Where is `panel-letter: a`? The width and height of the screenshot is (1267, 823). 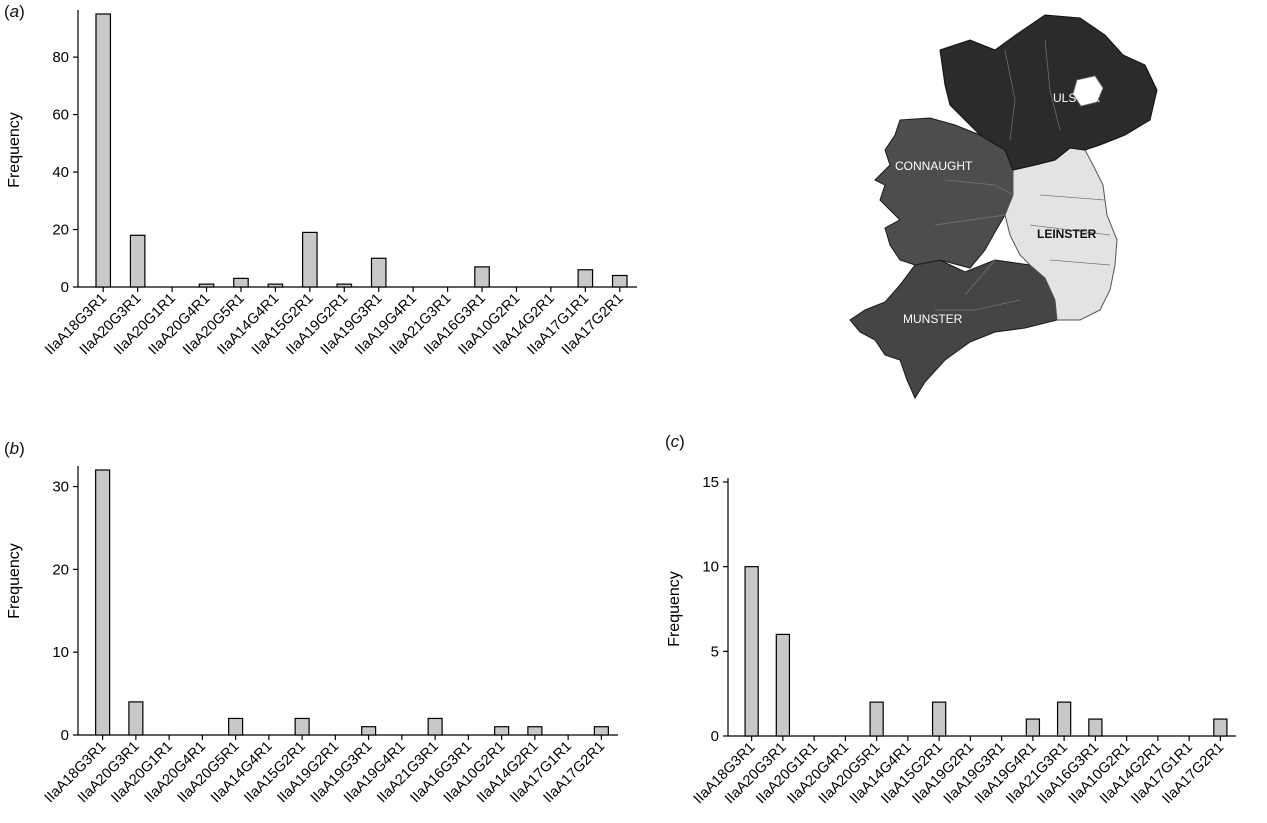
panel-letter: a is located at coordinates (14, 11).